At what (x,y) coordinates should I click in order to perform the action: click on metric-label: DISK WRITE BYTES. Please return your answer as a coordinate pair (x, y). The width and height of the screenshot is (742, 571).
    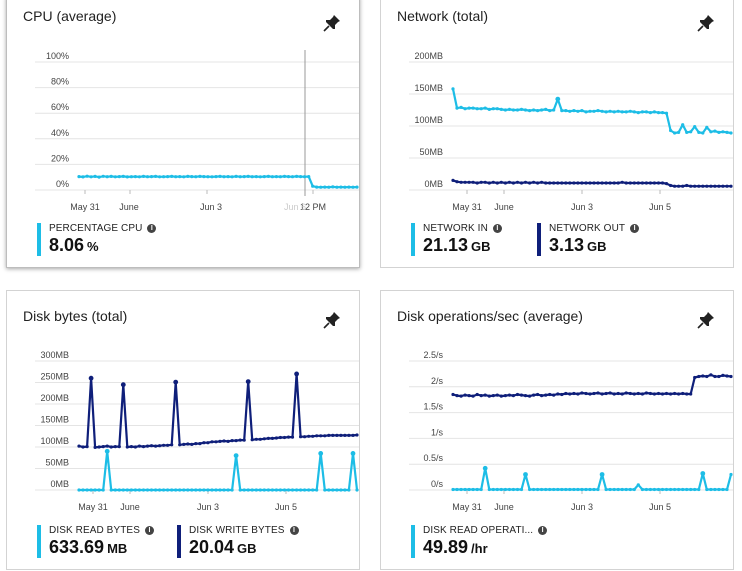
    Looking at the image, I should click on (237, 530).